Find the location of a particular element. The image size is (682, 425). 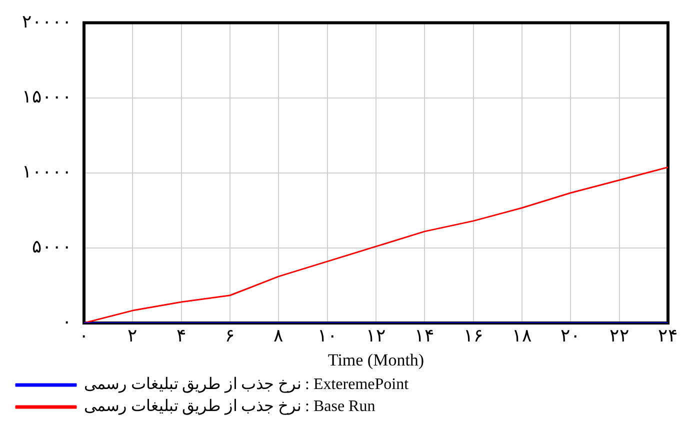

legend-label: نرخ جذب از طریق تبلیغات رسمی : Base Run is located at coordinates (230, 407).